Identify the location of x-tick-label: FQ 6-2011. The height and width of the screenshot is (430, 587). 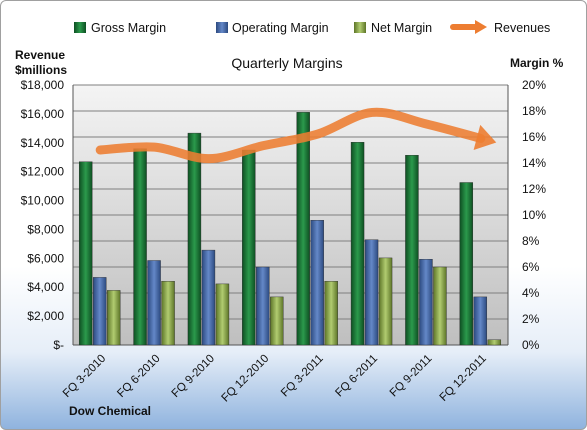
(356, 376).